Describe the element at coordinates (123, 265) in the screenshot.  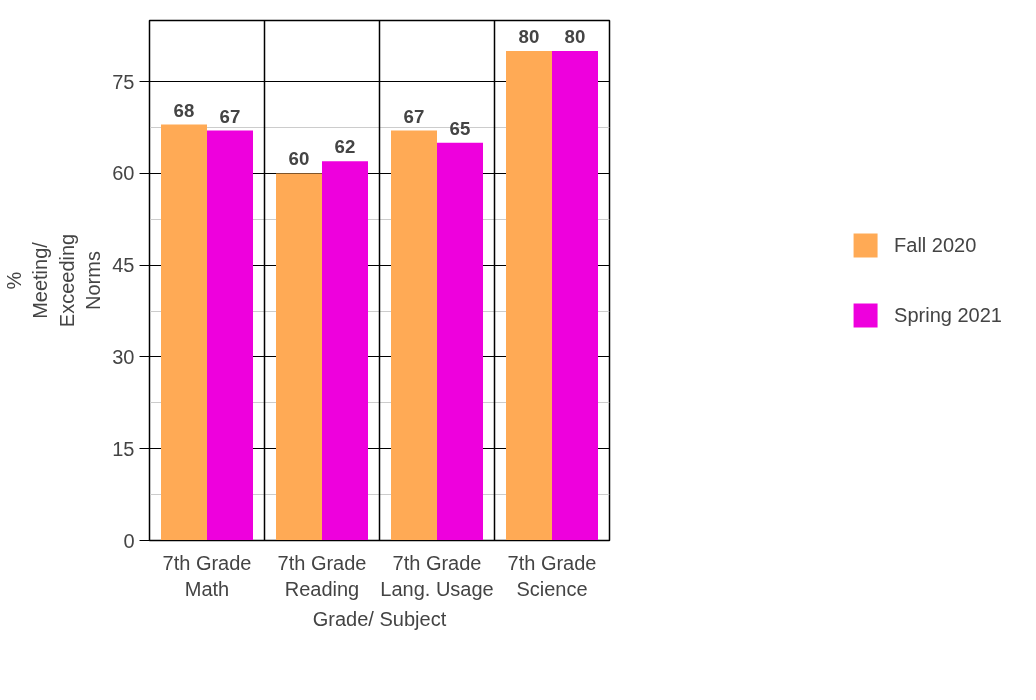
I see `y-tick-label: 45` at that location.